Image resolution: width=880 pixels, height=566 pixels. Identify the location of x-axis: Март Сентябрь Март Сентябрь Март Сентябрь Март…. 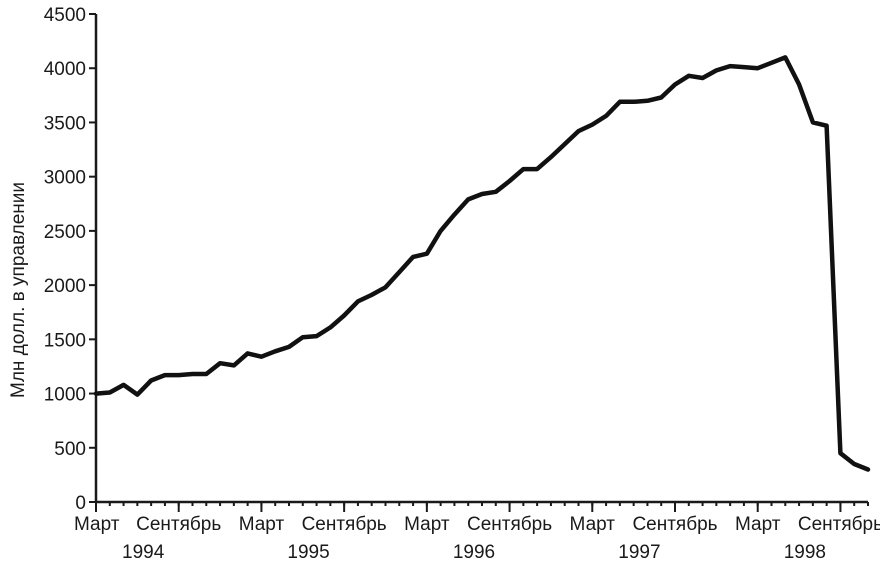
(477, 531).